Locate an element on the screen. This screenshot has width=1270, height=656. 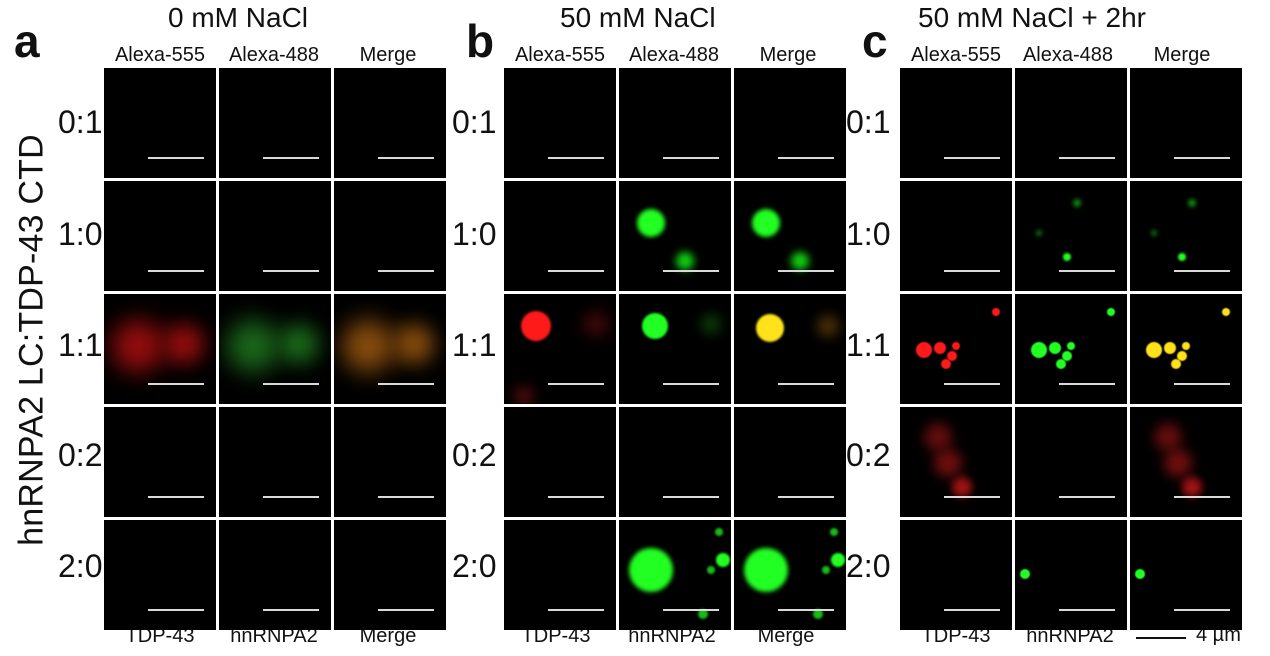
row-label: 0:2 is located at coordinates (868, 455).